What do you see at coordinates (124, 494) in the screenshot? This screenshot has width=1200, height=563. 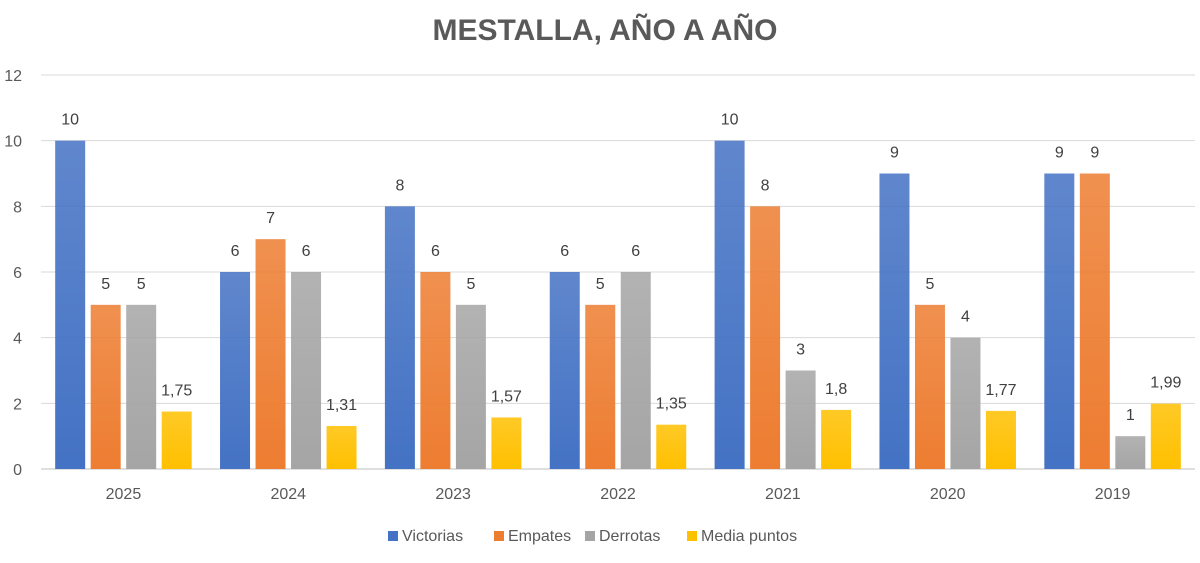 I see `x-tick-label: 2025` at bounding box center [124, 494].